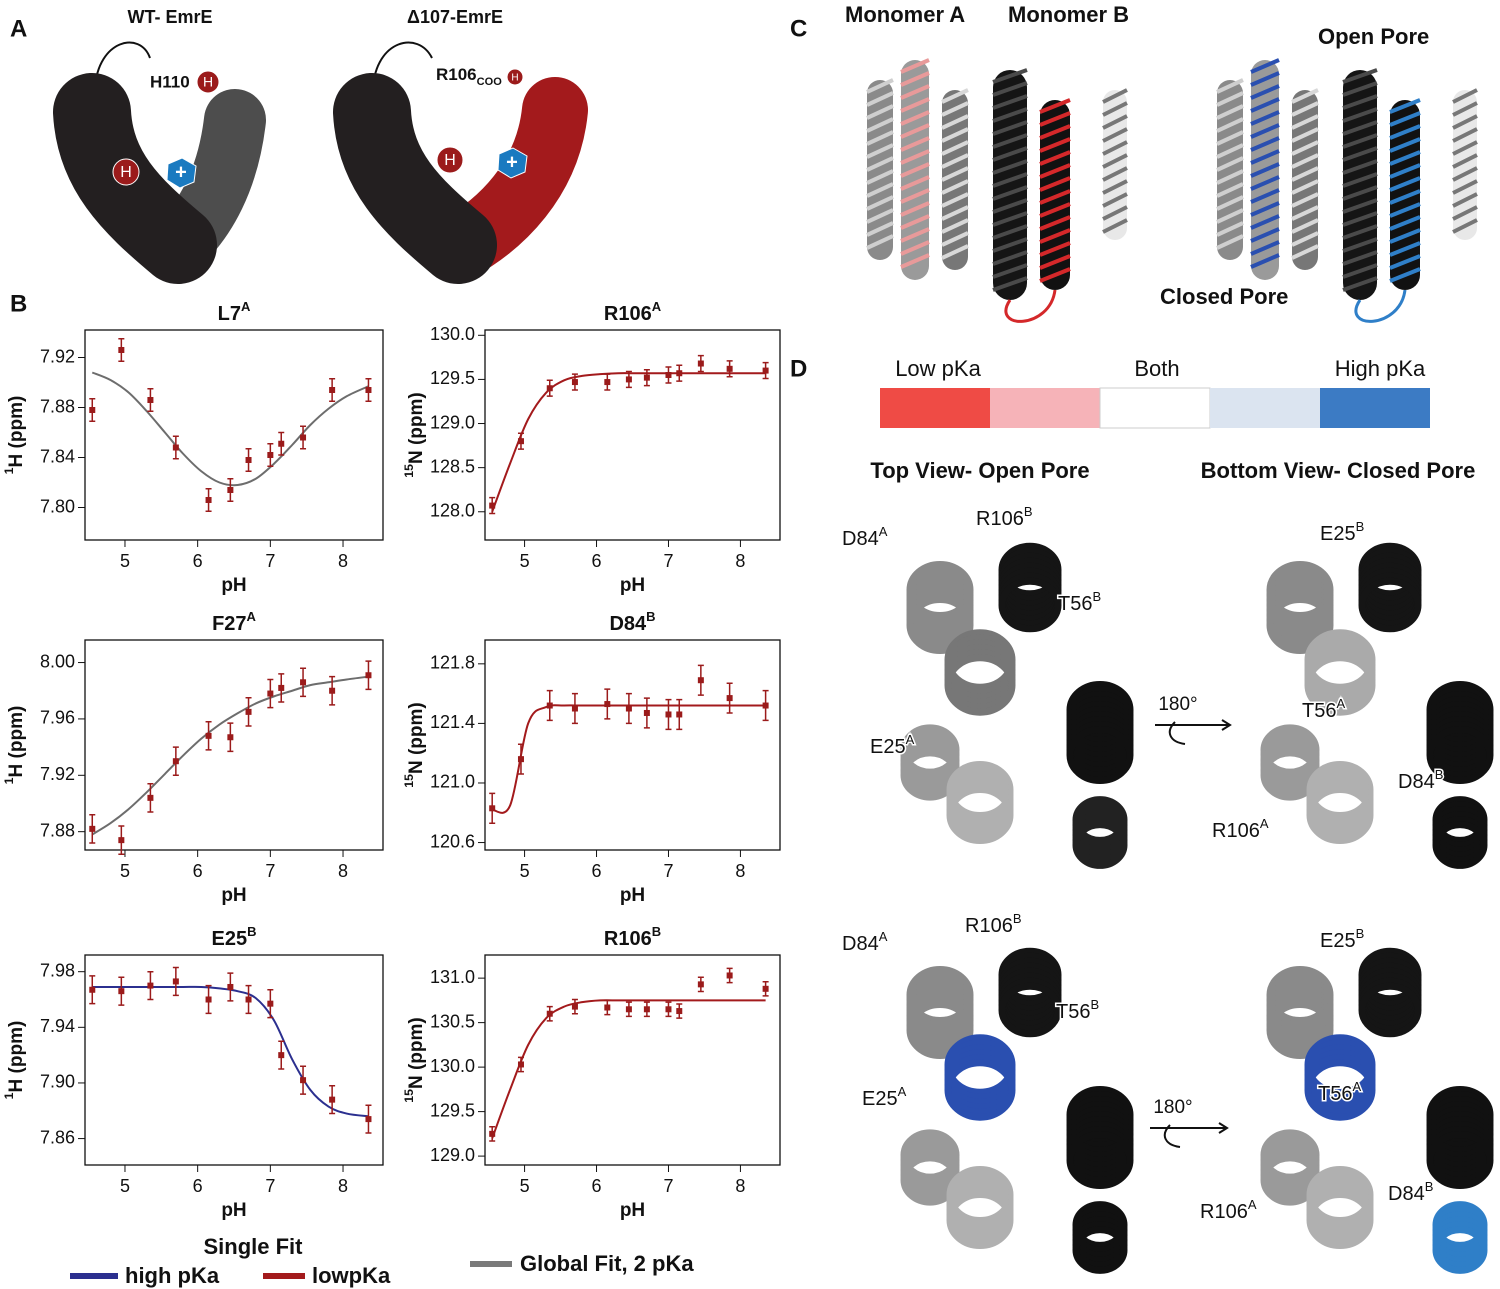  I want to click on arrow, so click(1177, 733).